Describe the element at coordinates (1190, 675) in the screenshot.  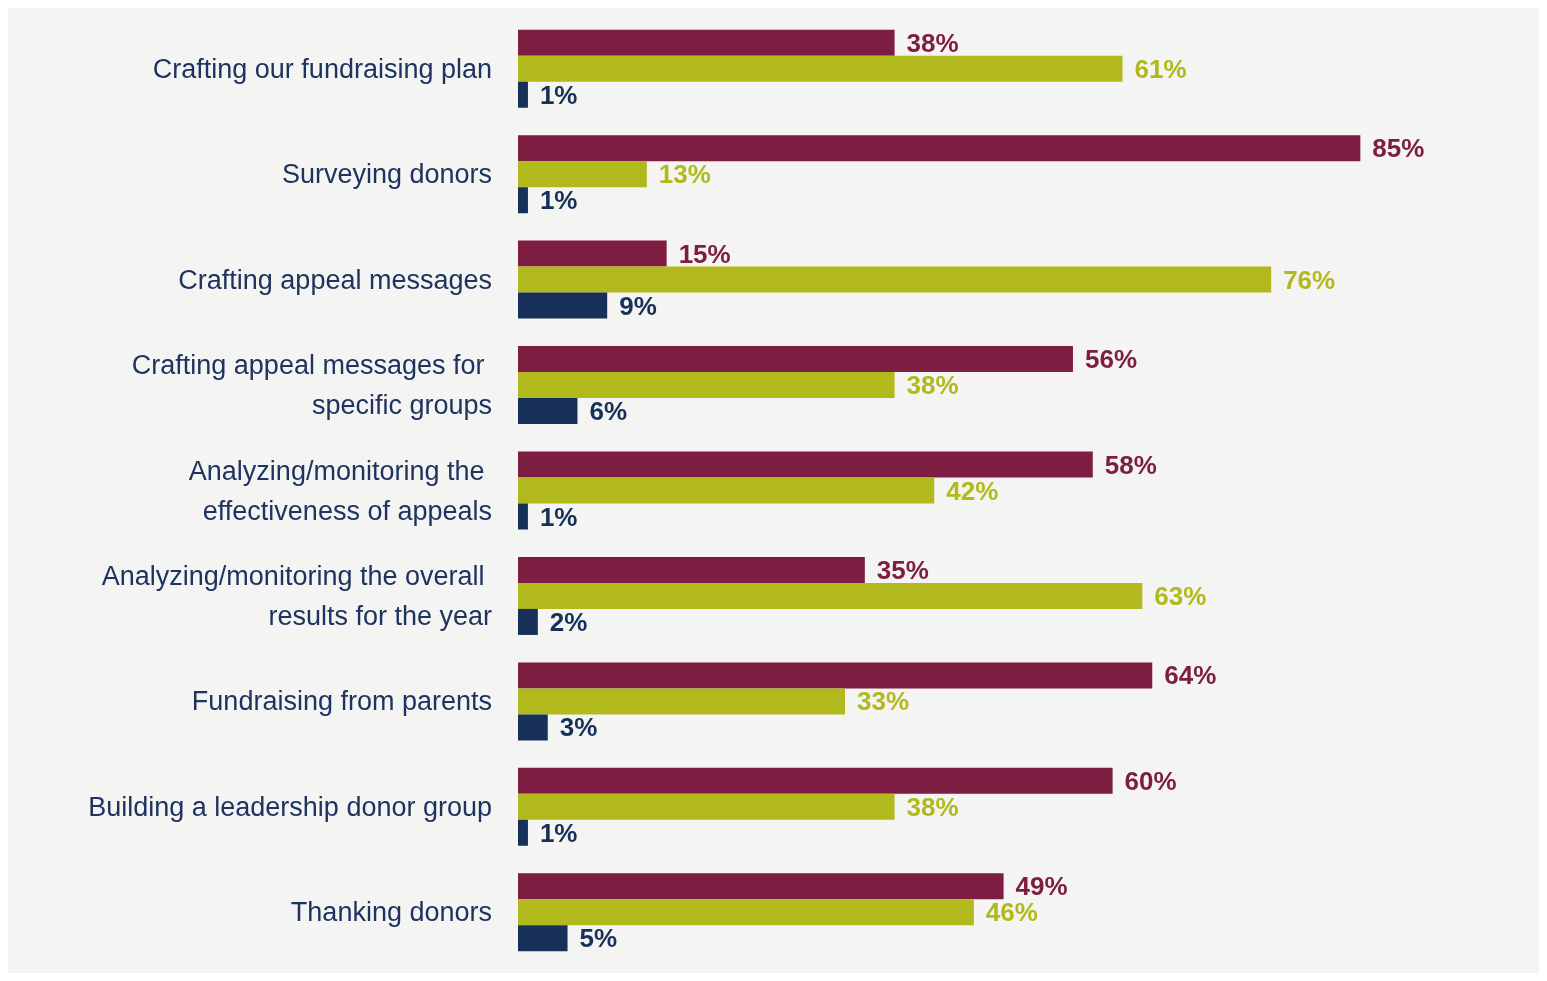
I see `data-label: 64%` at that location.